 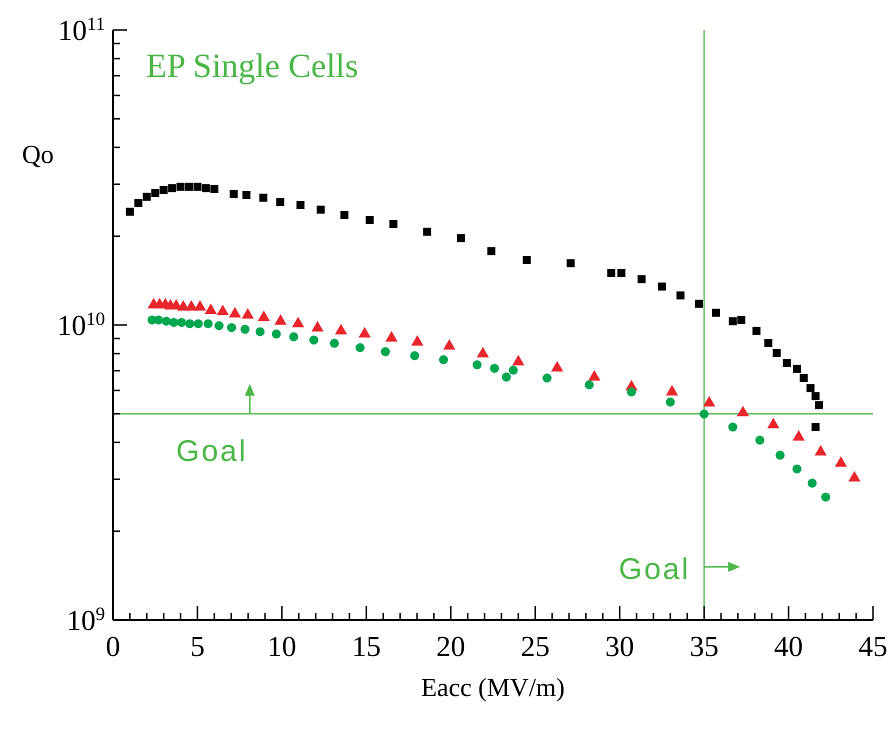 I want to click on x-tick-label: 15, so click(x=366, y=647).